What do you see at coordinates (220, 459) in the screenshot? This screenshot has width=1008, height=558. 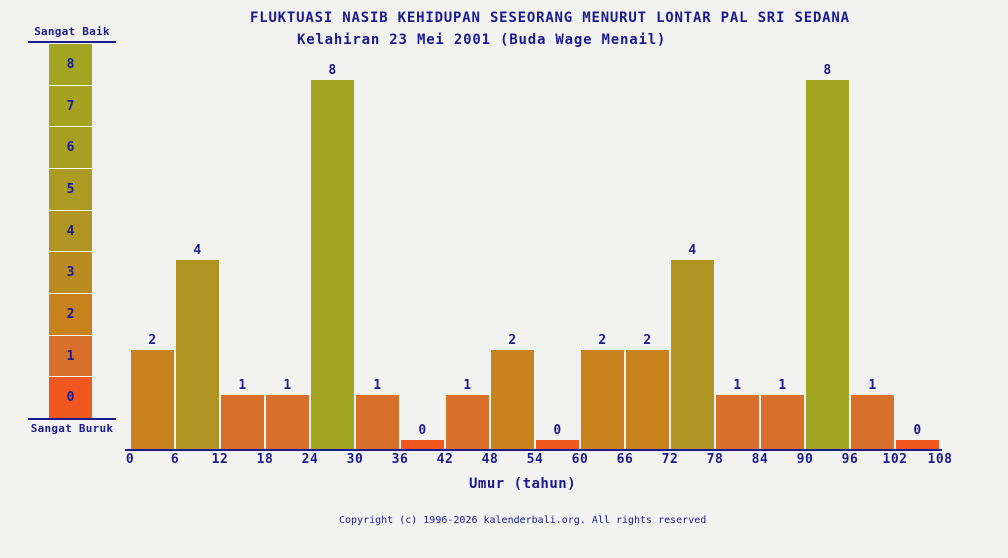 I see `x-axis-tick-label: 12` at bounding box center [220, 459].